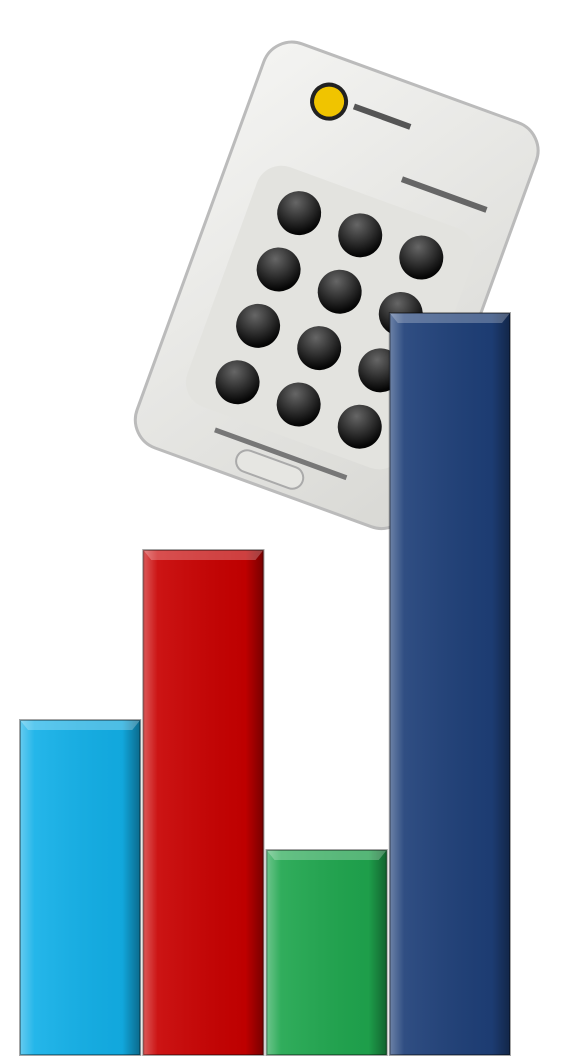 The width and height of the screenshot is (580, 1057). I want to click on remote-model, so click(444, 194).